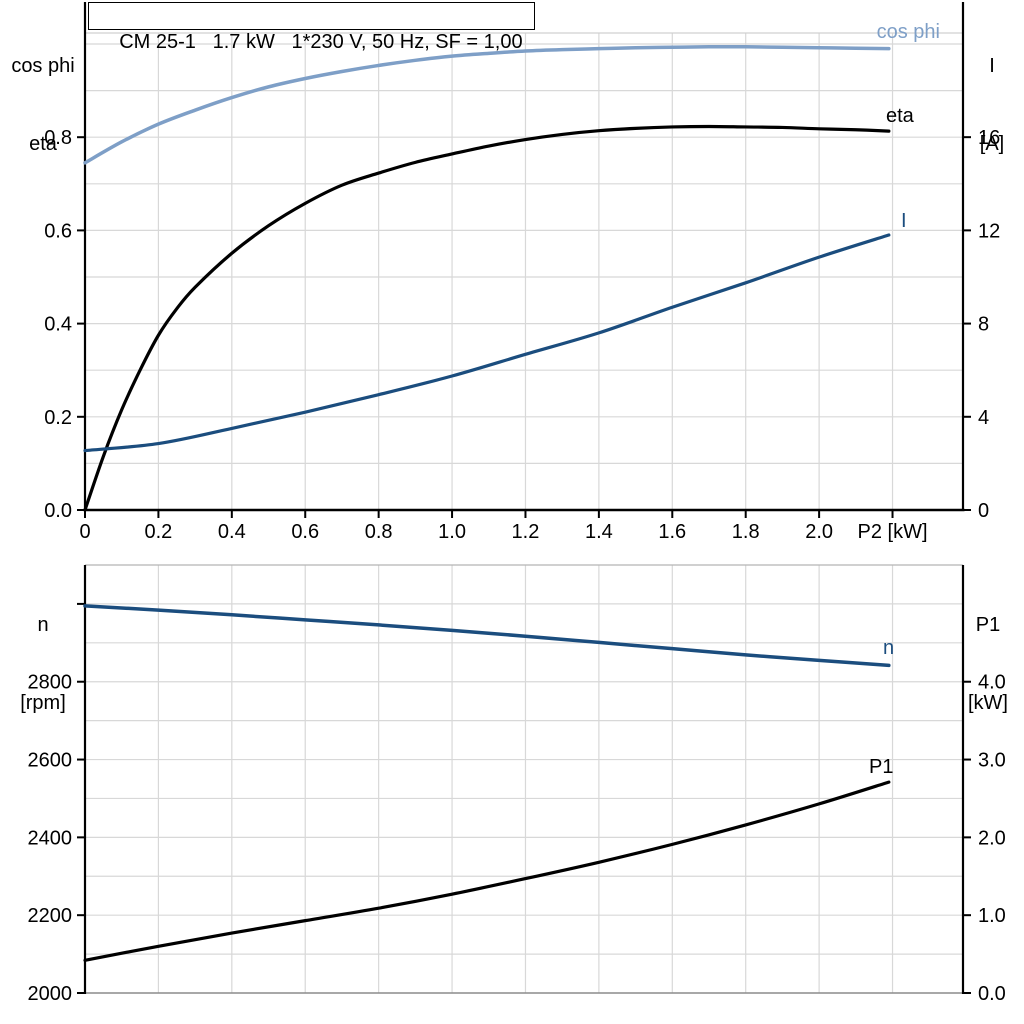 This screenshot has height=1024, width=1024. What do you see at coordinates (305, 532) in the screenshot?
I see `x-tick-label: 0.6` at bounding box center [305, 532].